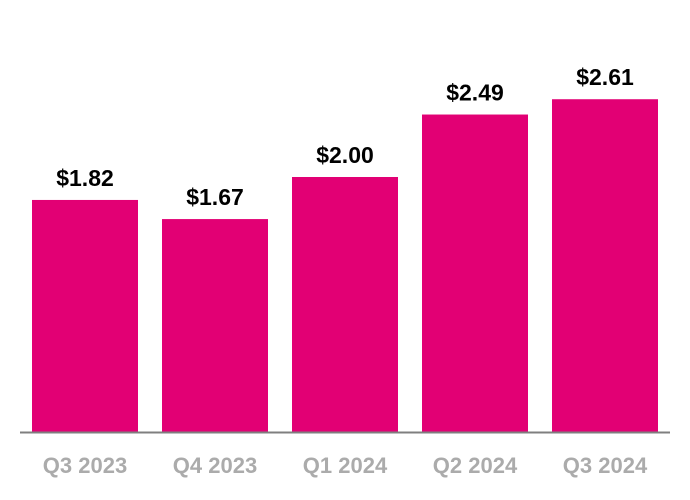 This screenshot has height=500, width=690. Describe the element at coordinates (215, 197) in the screenshot. I see `data-label: $1.67` at that location.